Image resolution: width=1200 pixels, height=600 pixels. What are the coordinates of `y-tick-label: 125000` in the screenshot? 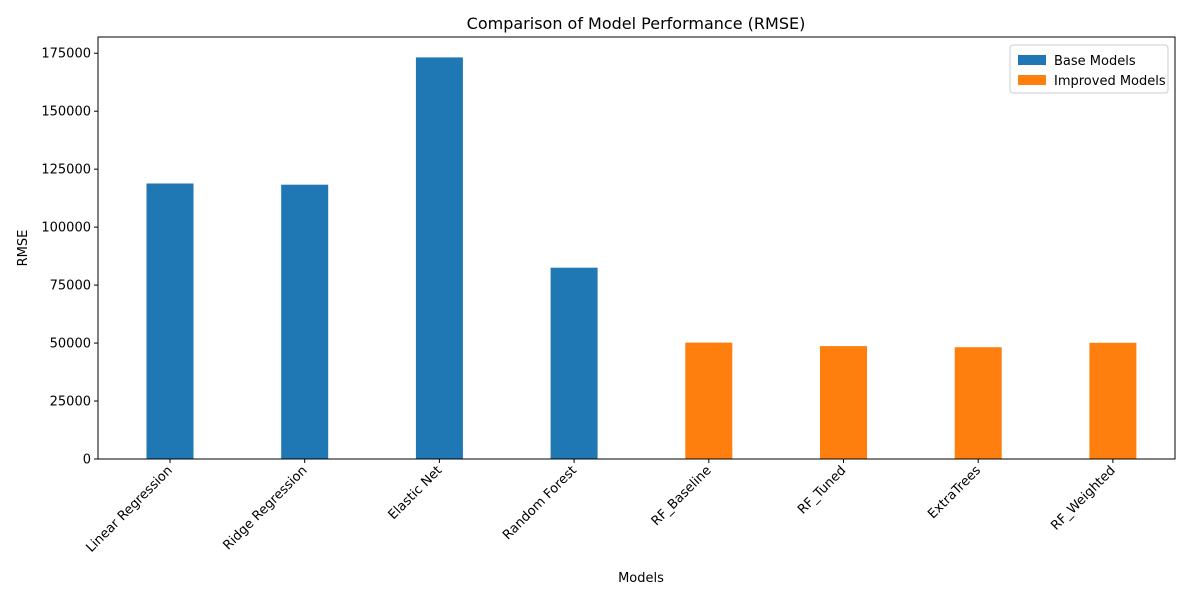 It's located at (66, 170).